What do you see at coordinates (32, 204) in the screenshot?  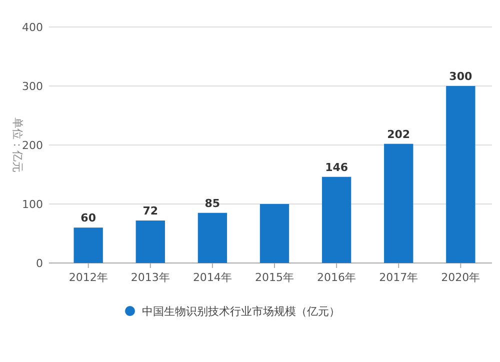 I see `y-tick-label: 100` at bounding box center [32, 204].